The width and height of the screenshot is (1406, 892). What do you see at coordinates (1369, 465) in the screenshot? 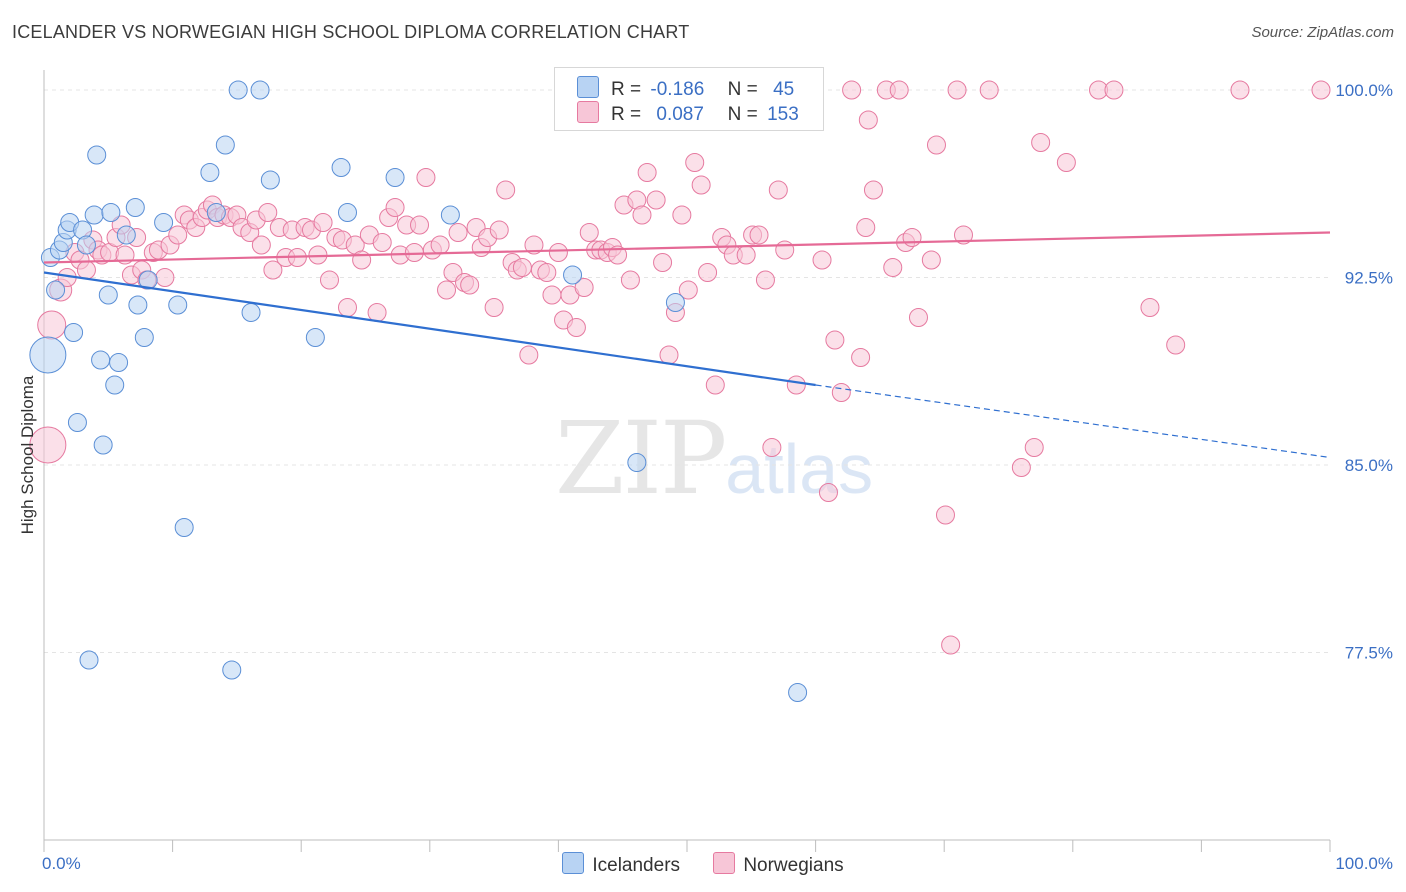
I see `y-tick-label: 85.0%` at bounding box center [1369, 465].